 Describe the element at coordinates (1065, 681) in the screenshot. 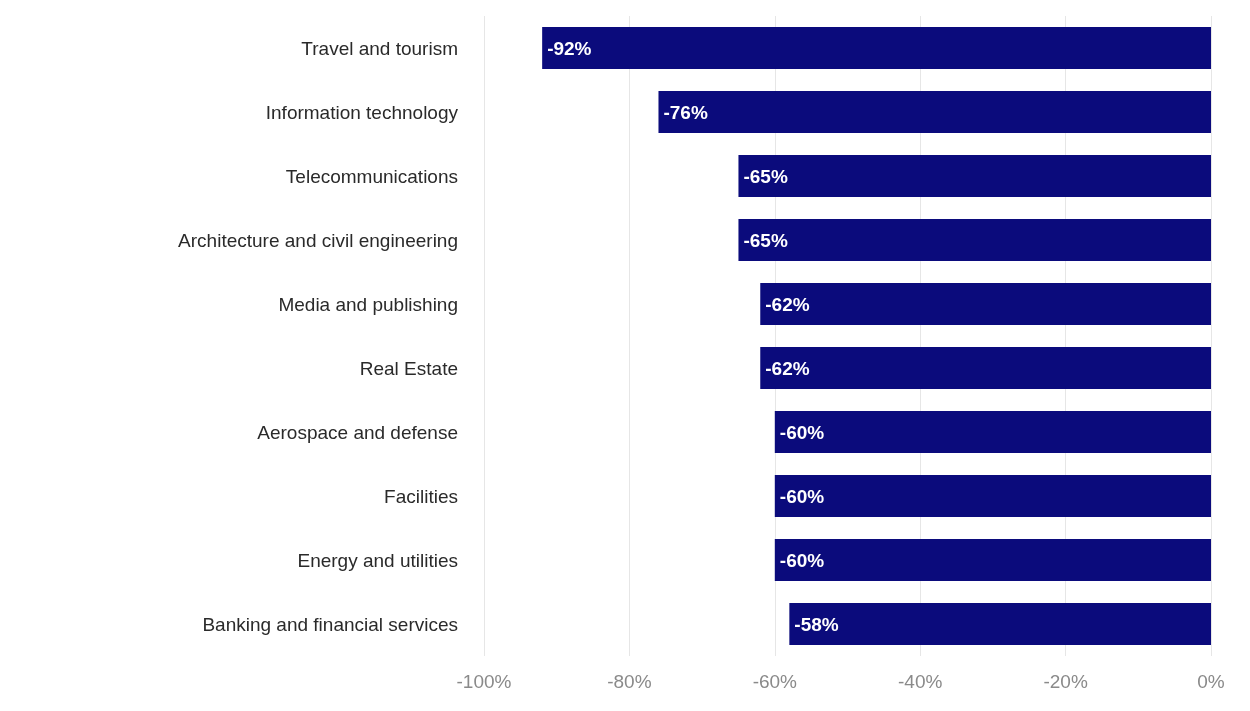

I see `x-tick-label: -20%` at that location.